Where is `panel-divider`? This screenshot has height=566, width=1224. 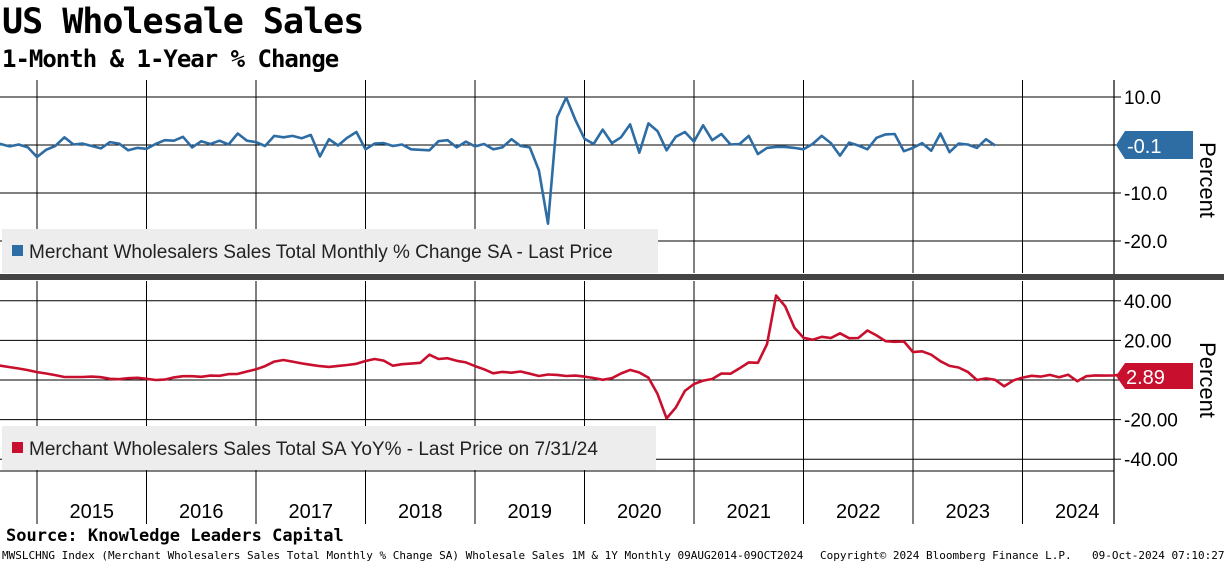
panel-divider is located at coordinates (612, 277).